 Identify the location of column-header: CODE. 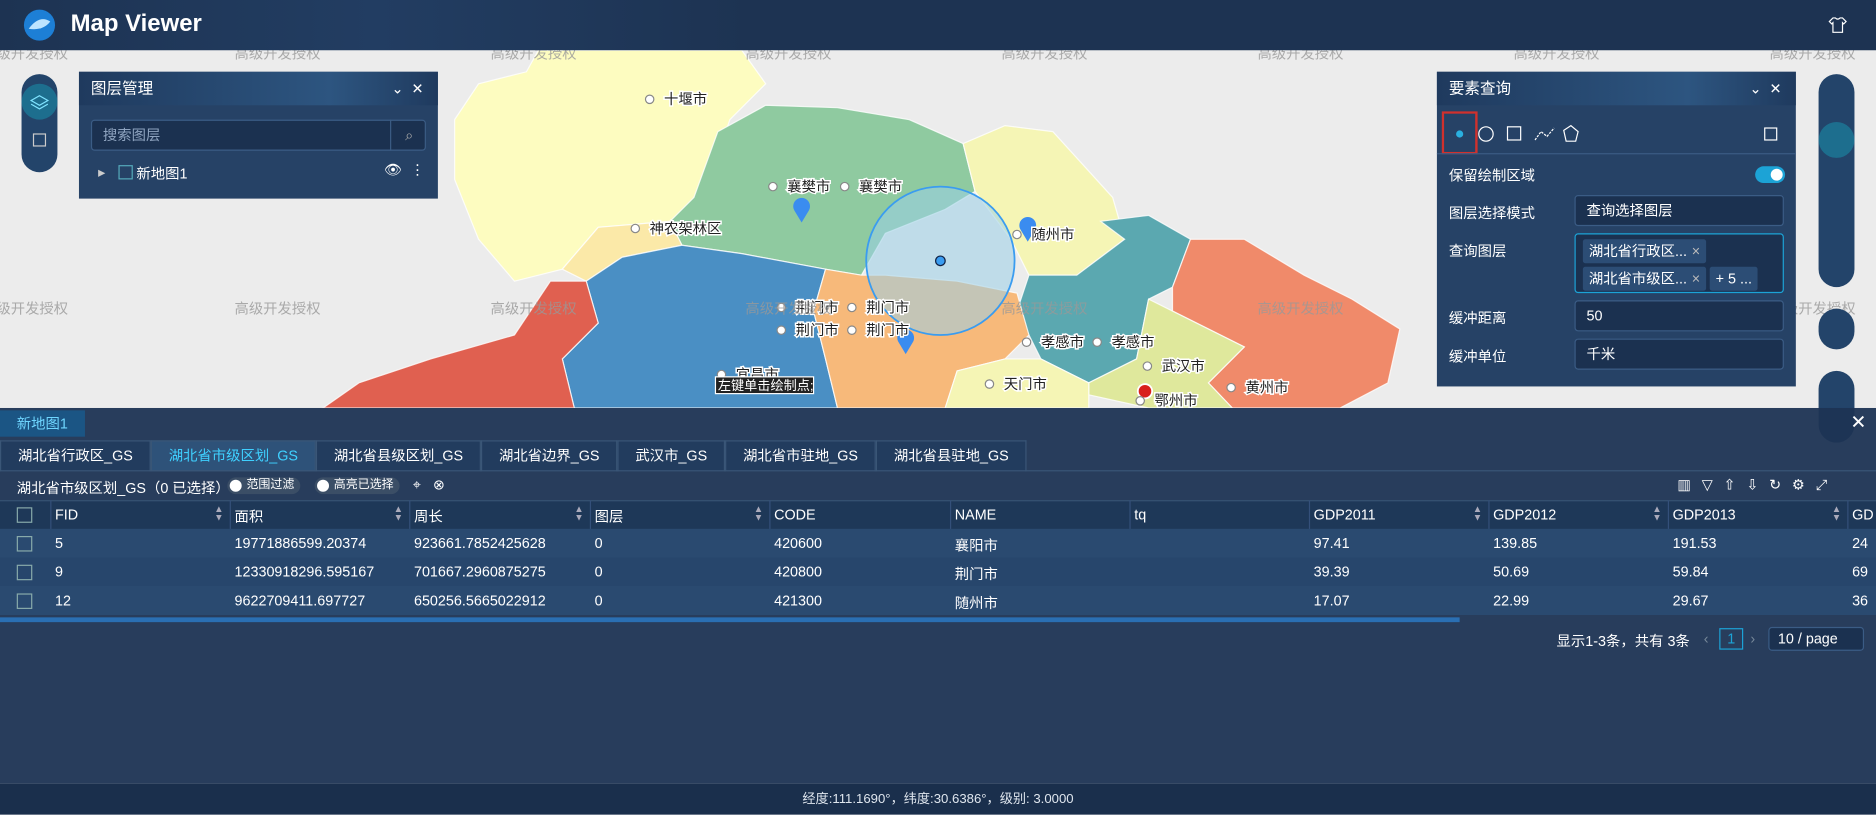
(795, 514).